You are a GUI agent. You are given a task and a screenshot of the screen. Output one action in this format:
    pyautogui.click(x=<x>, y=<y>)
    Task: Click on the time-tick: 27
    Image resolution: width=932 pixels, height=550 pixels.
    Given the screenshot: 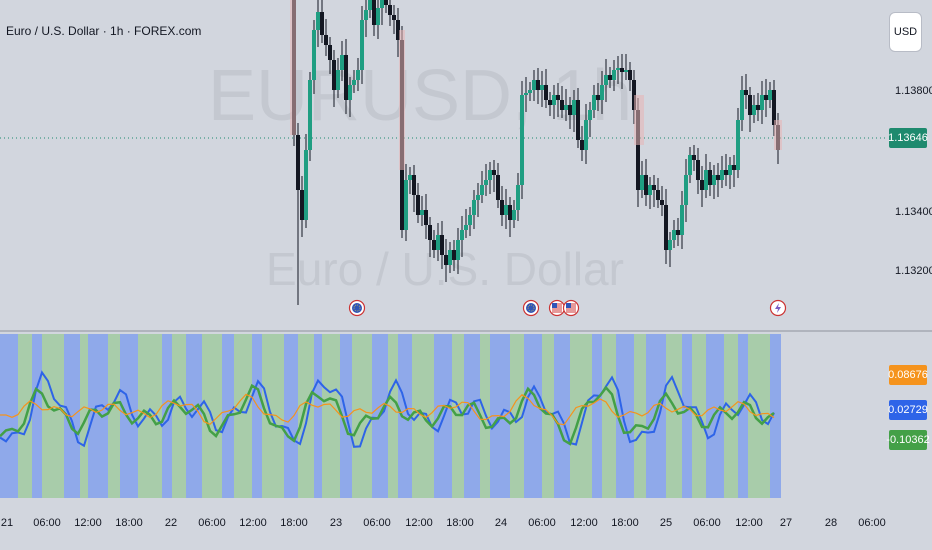 What is the action you would take?
    pyautogui.click(x=786, y=523)
    